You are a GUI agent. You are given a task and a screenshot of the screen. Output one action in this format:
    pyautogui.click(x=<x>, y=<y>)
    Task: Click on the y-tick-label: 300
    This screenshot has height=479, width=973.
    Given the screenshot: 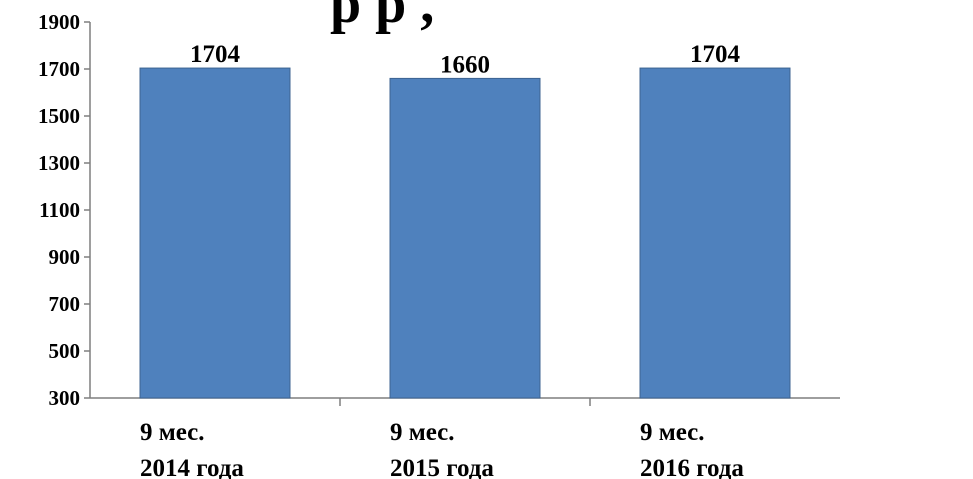 What is the action you would take?
    pyautogui.click(x=65, y=398)
    